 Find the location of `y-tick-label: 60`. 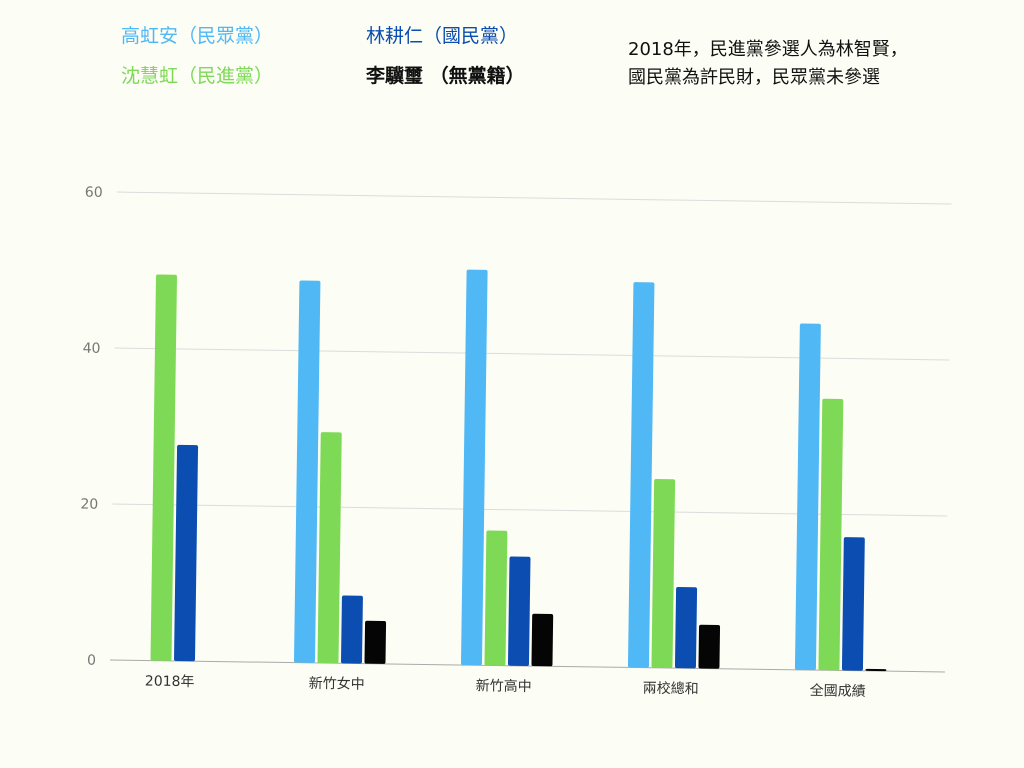

y-tick-label: 60 is located at coordinates (94, 193).